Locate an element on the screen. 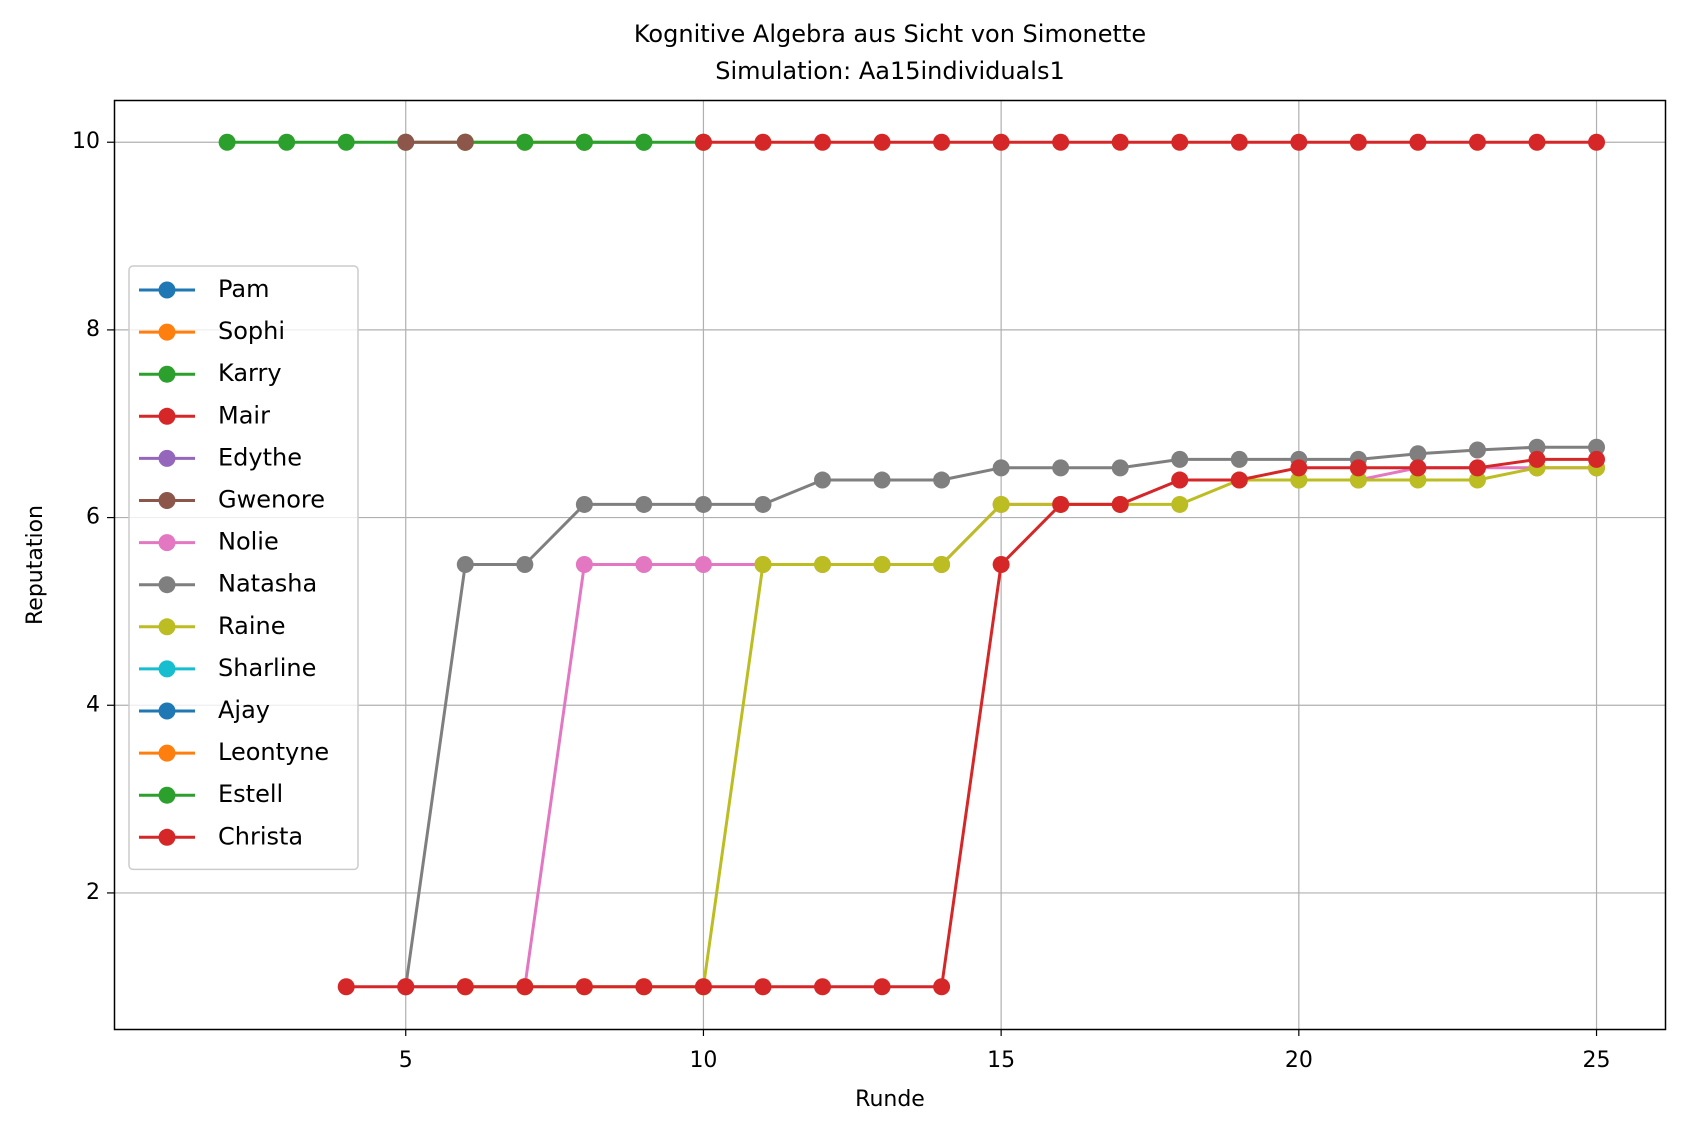 The image size is (1683, 1136). legend-label: Leontyne is located at coordinates (273, 752).